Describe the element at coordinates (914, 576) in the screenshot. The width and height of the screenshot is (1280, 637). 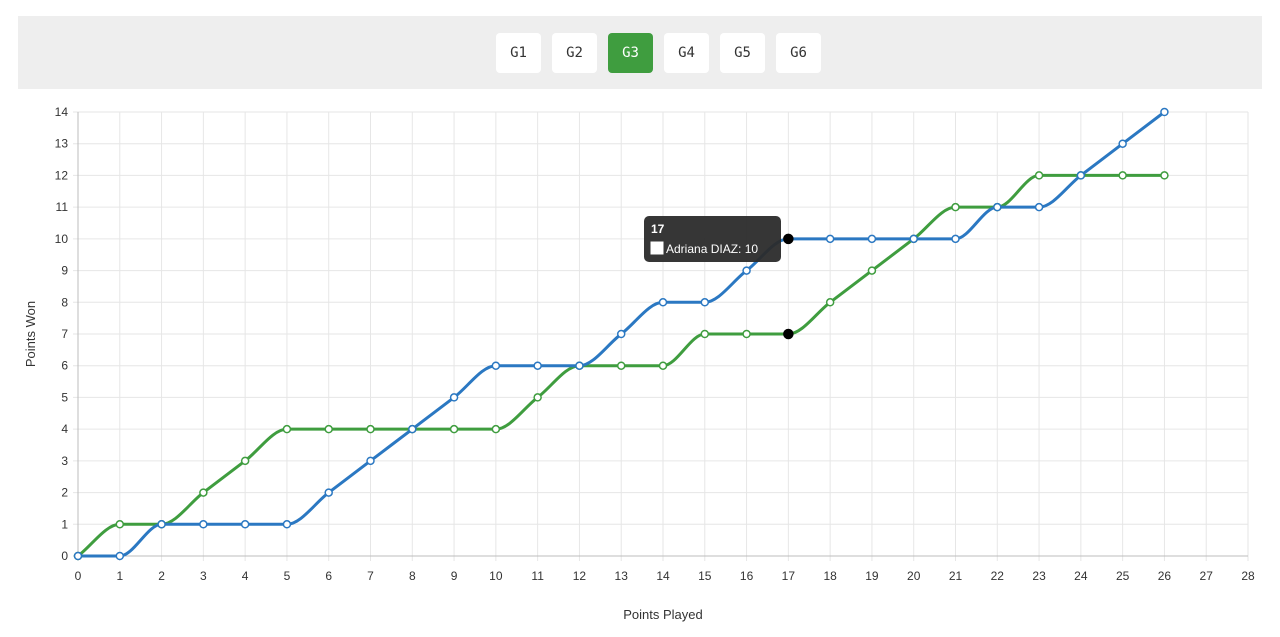
I see `x-tick-label: 20` at that location.